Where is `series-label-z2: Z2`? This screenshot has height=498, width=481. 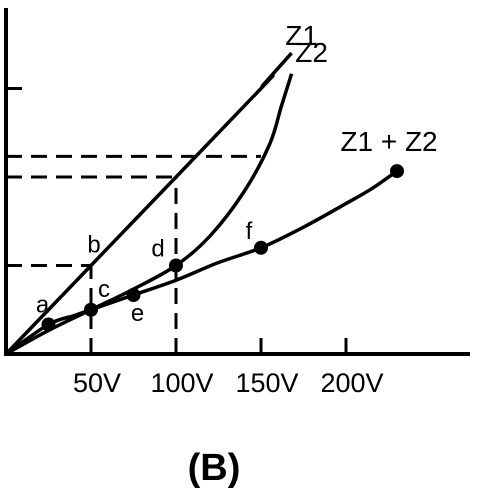 series-label-z2: Z2 is located at coordinates (311, 52).